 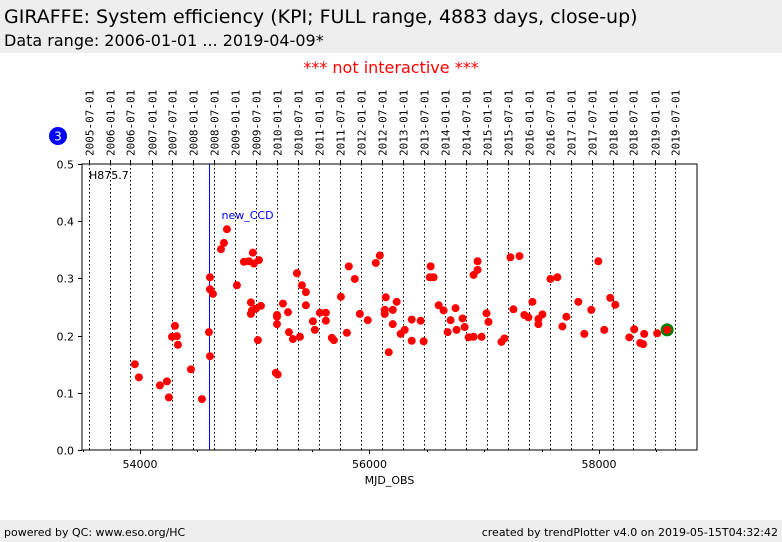 I want to click on date-tick-label: 2014-01-01, so click(x=446, y=123).